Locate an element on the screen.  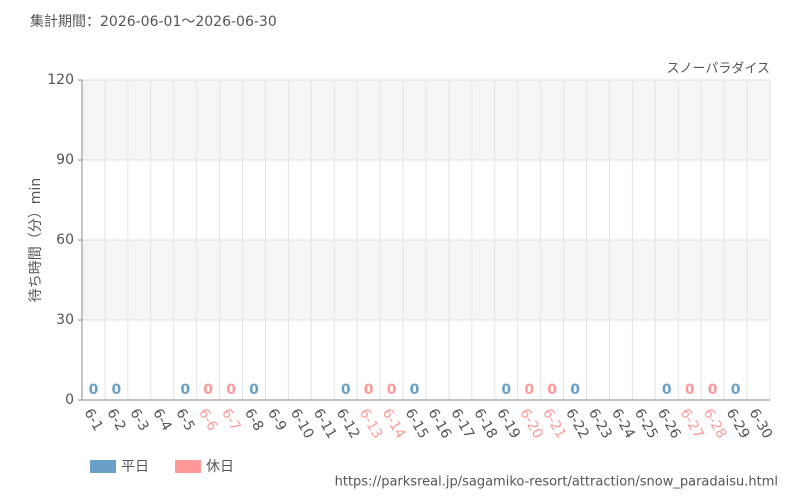
x-tick-label: 6-21 is located at coordinates (554, 424).